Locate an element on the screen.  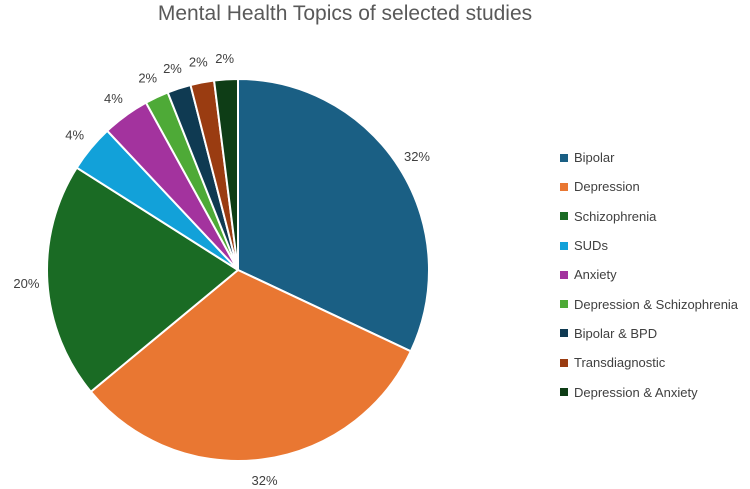
pie-slice-depression-and-anxiety is located at coordinates (225, 174).